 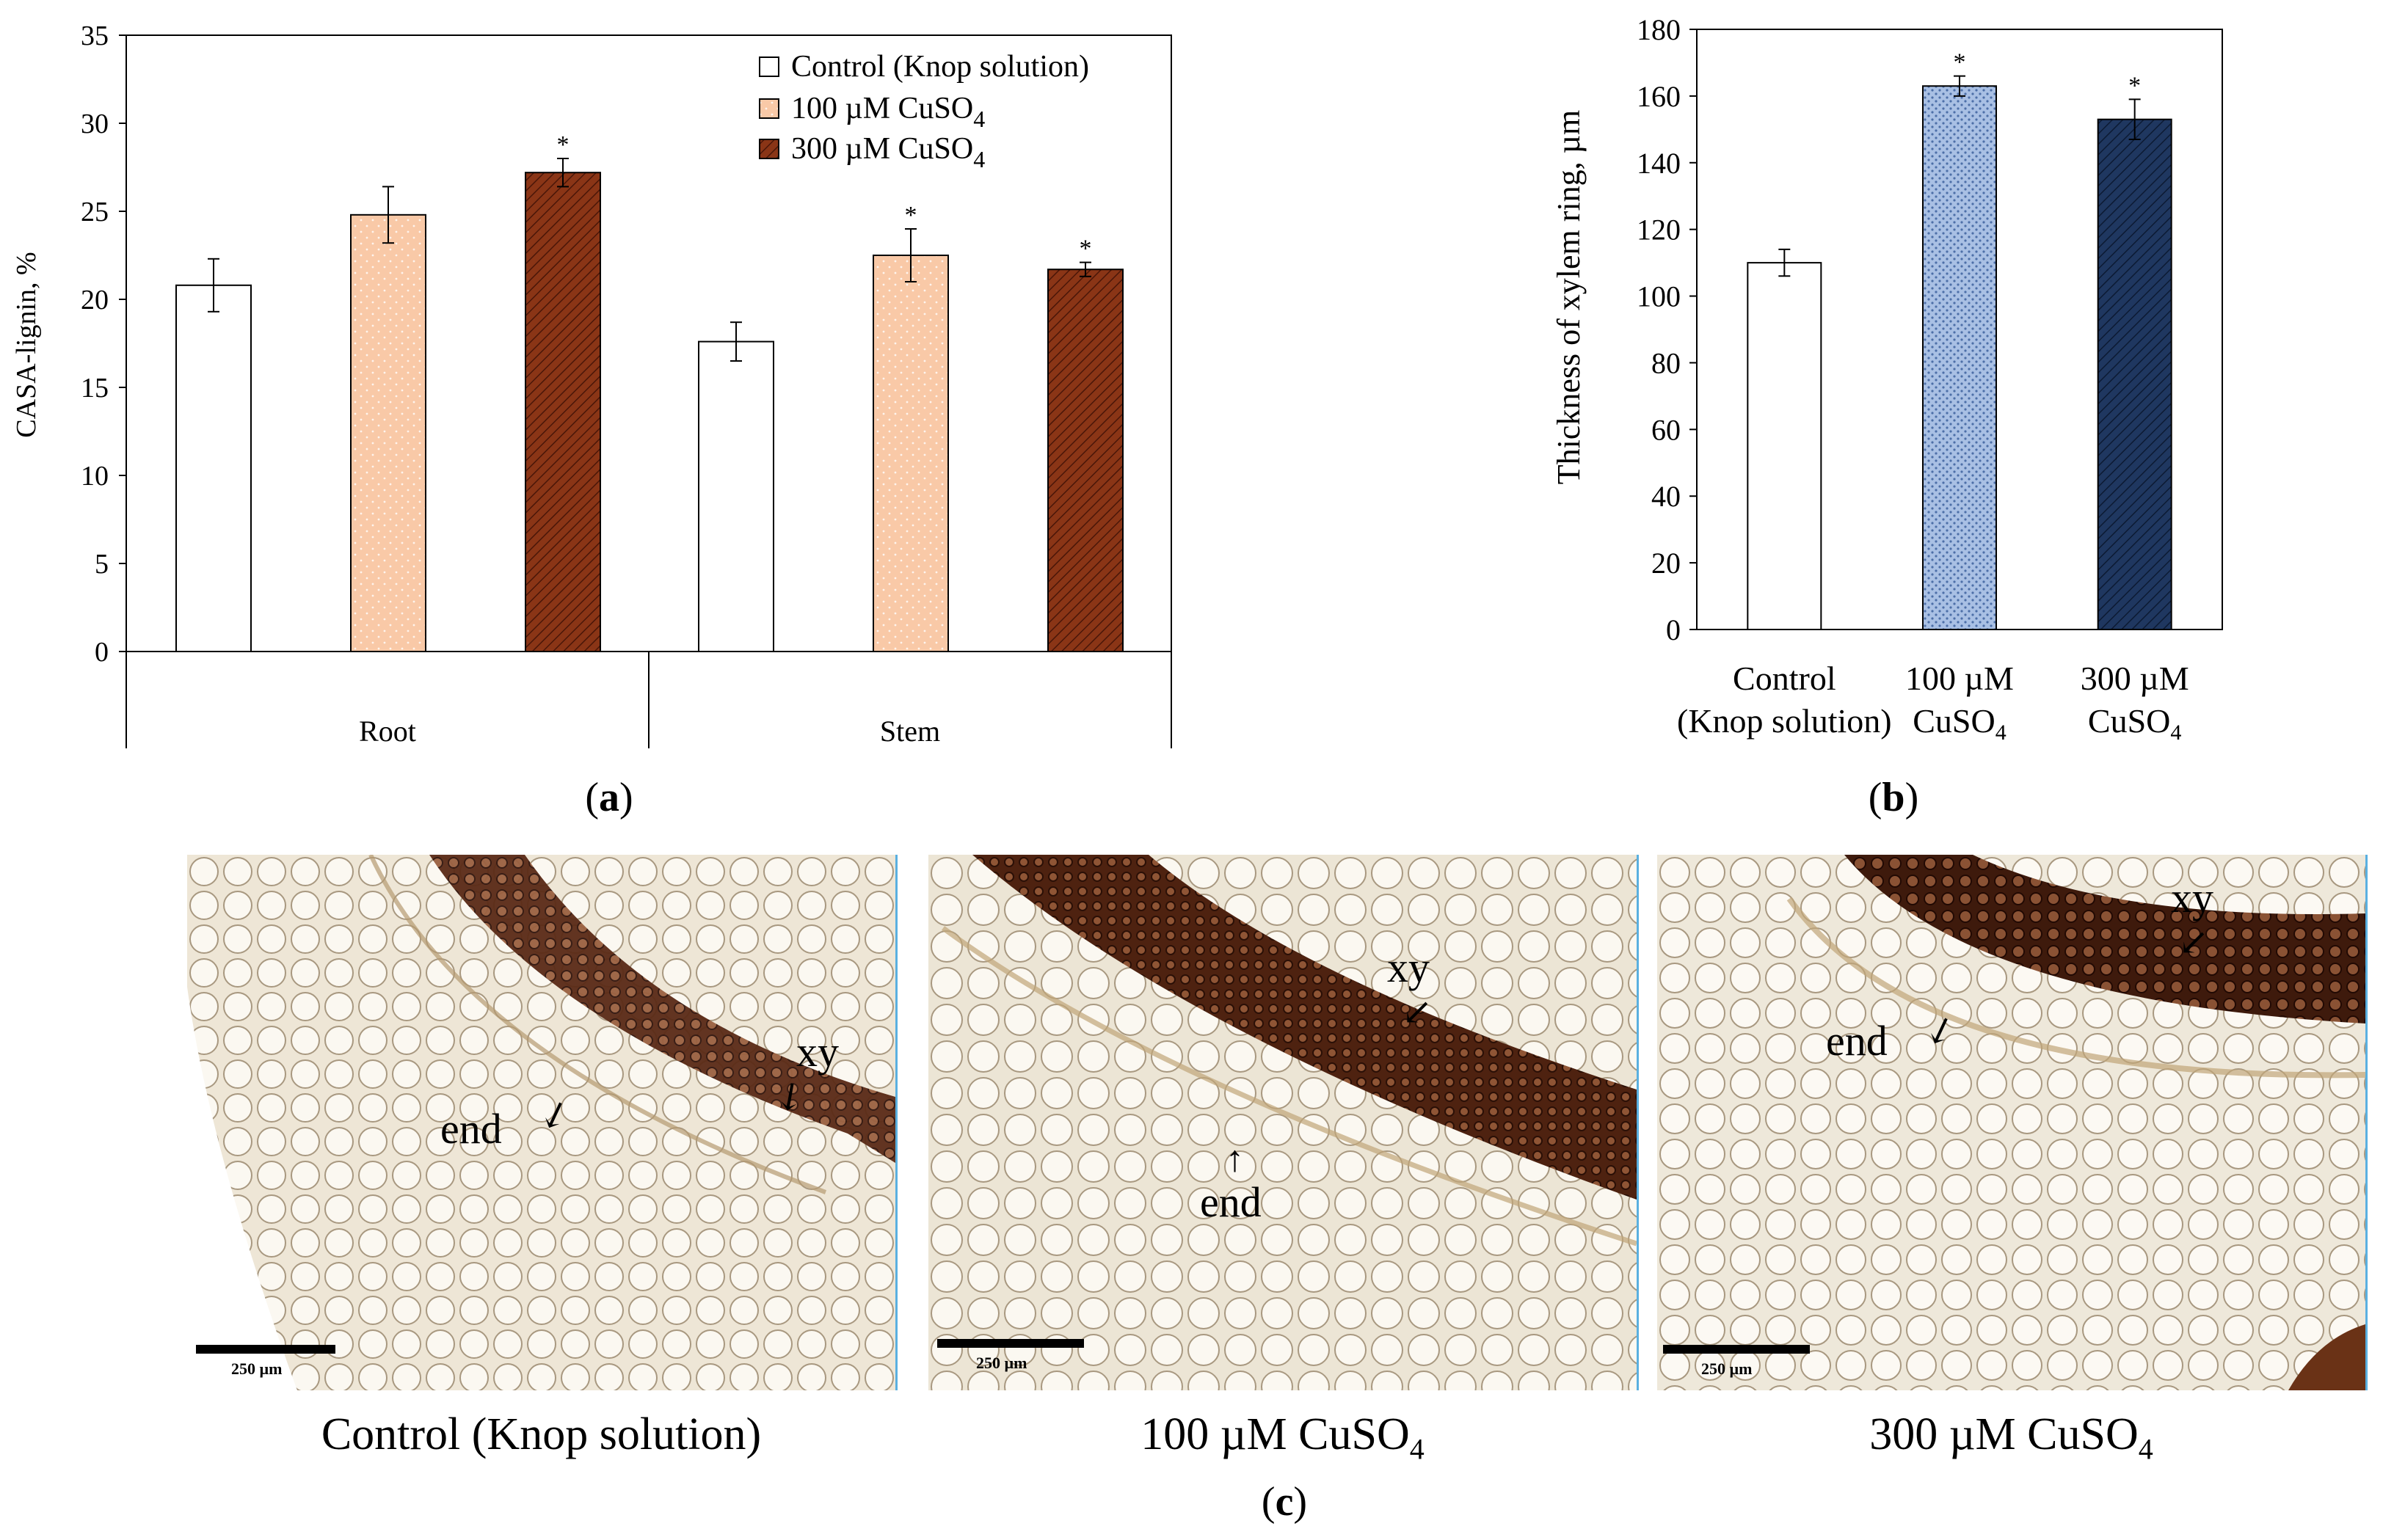 I want to click on chart-b-ytick-label: 180, so click(x=1659, y=29).